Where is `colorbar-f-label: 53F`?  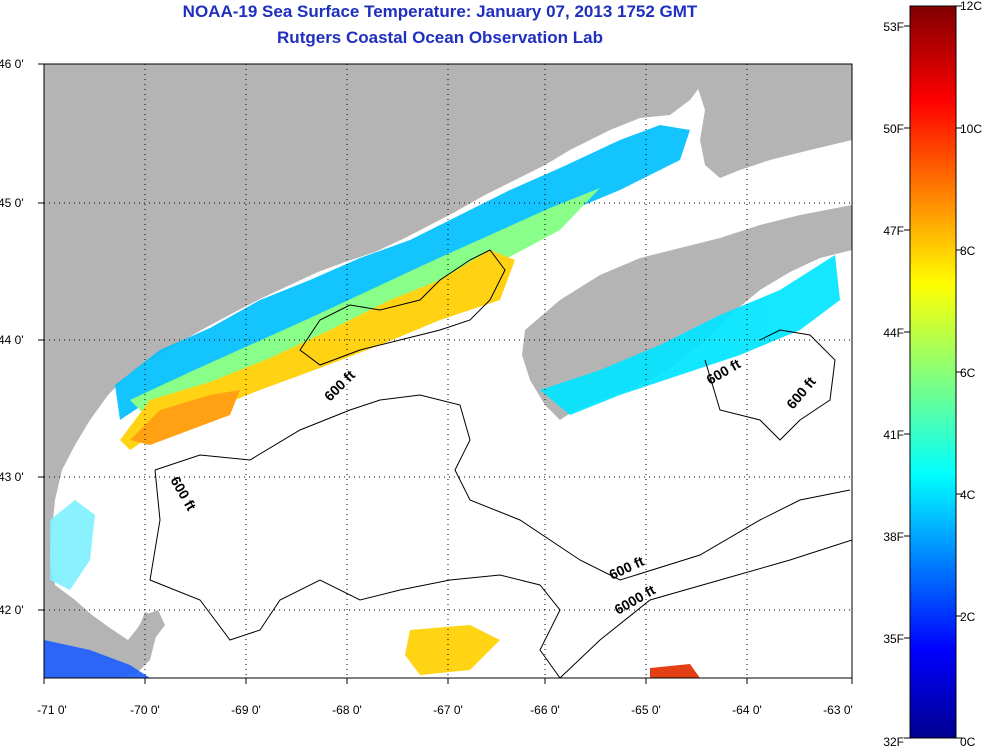 colorbar-f-label: 53F is located at coordinates (893, 27).